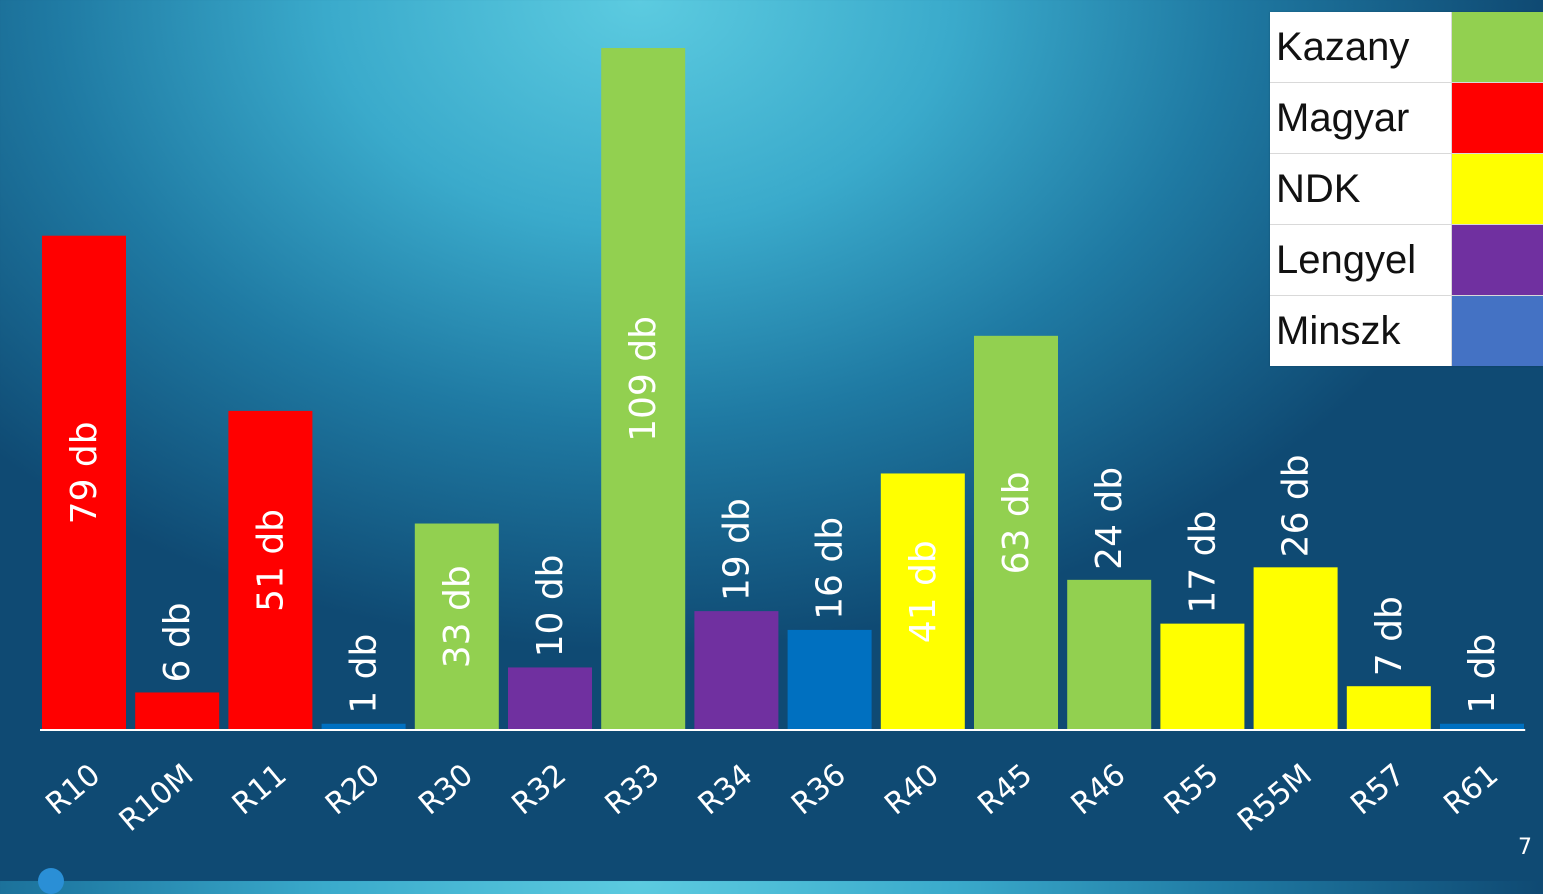 The height and width of the screenshot is (894, 1543). Describe the element at coordinates (1378, 789) in the screenshot. I see `tick-label-r57: R57` at that location.